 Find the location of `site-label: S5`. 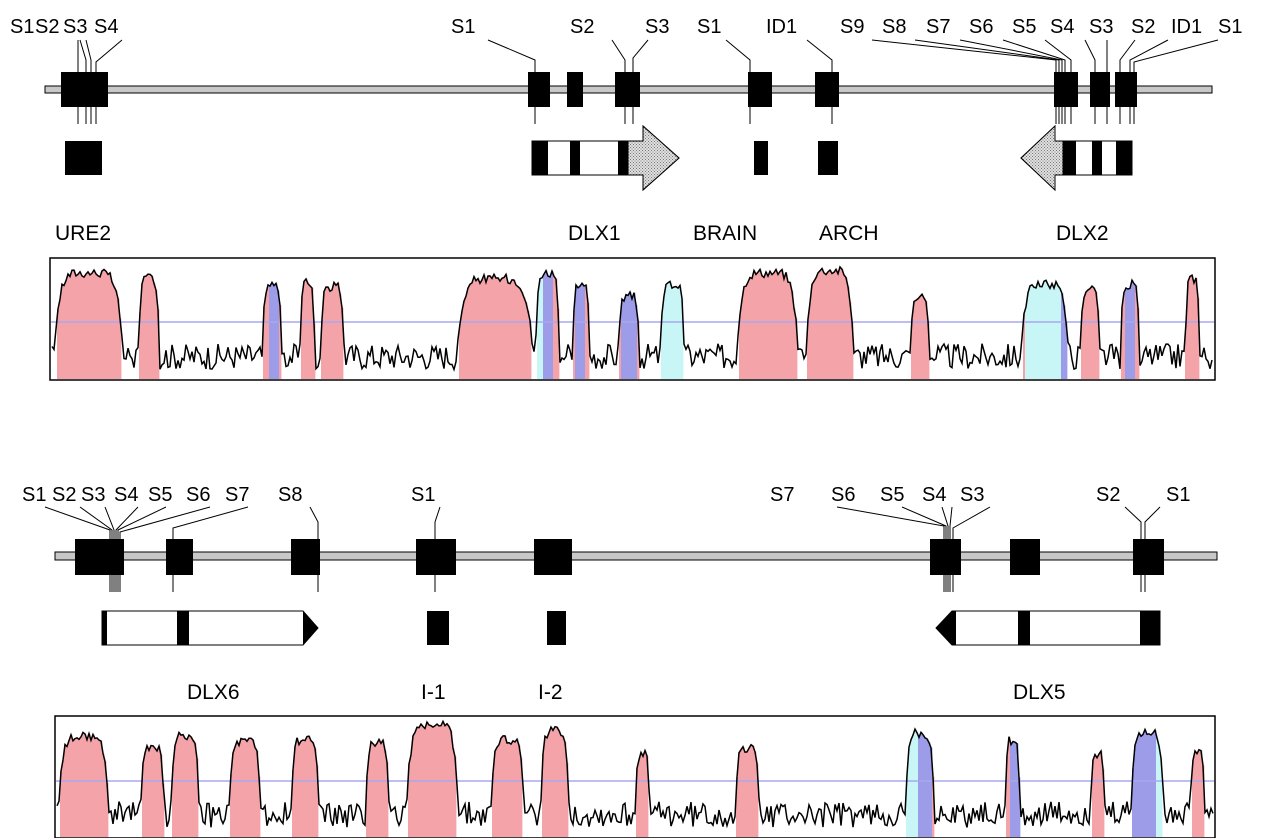

site-label: S5 is located at coordinates (160, 495).